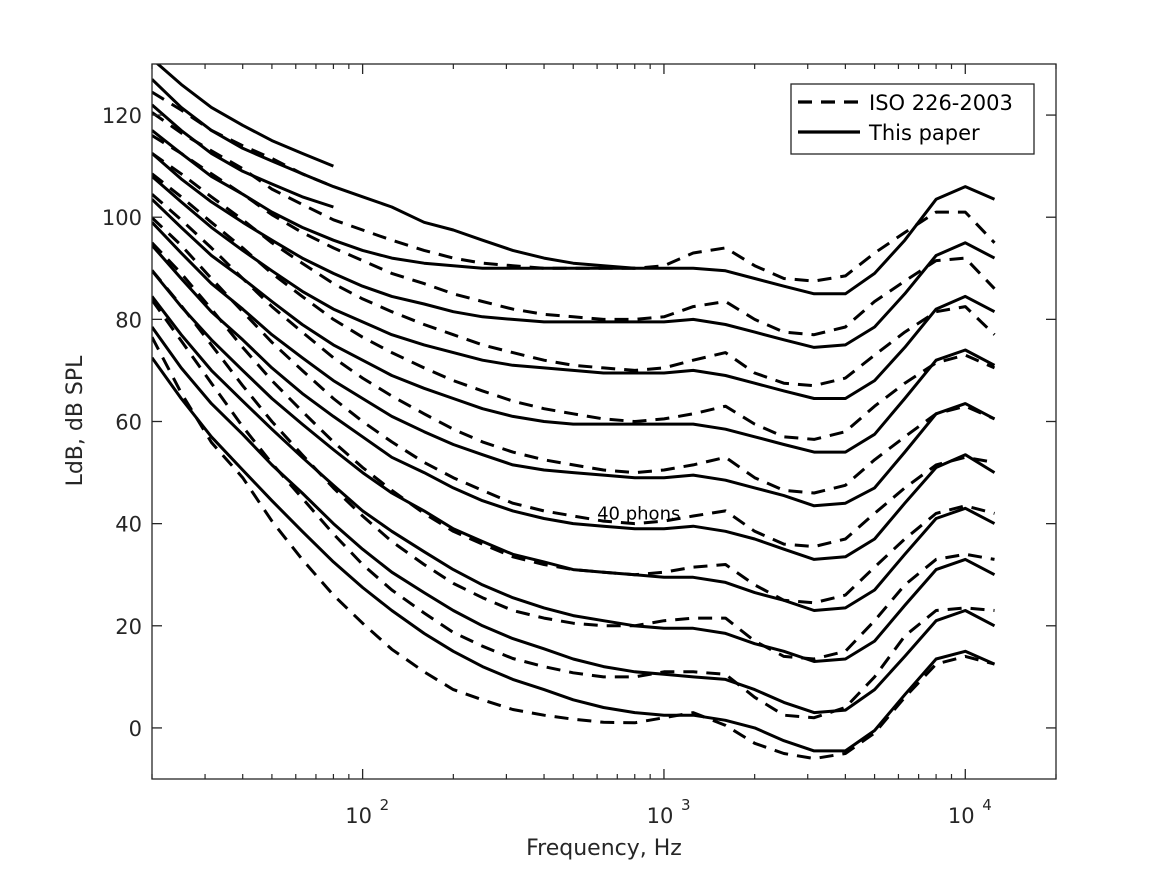 The width and height of the screenshot is (1167, 875). Describe the element at coordinates (385, 805) in the screenshot. I see `x-tick-exponent: 2` at that location.